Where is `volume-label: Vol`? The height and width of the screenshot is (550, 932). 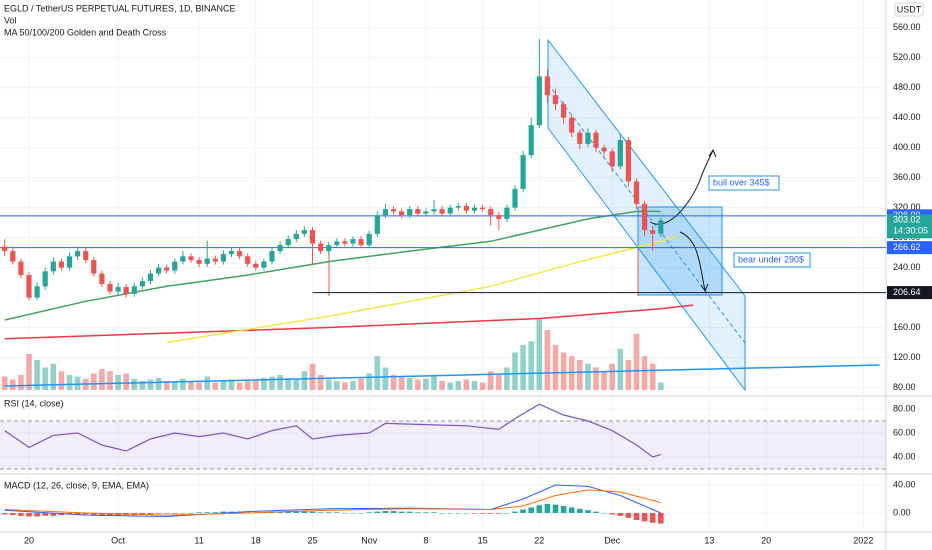
volume-label: Vol is located at coordinates (10, 20).